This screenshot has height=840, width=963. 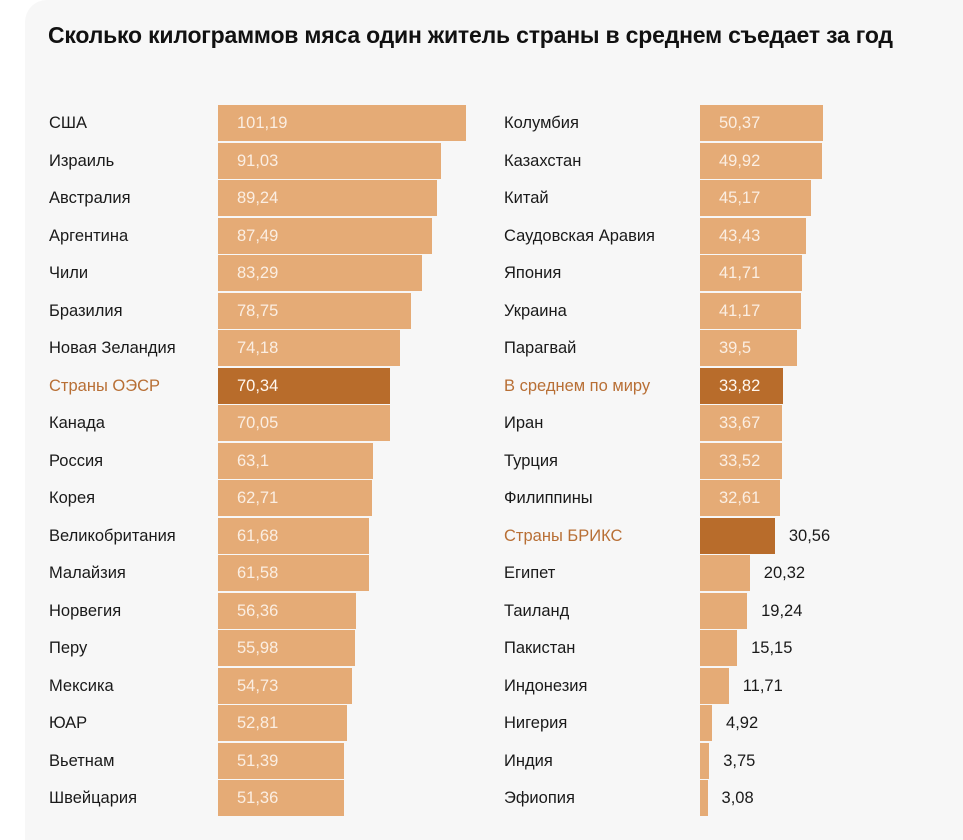 I want to click on category-label: Колумбия, so click(x=541, y=123).